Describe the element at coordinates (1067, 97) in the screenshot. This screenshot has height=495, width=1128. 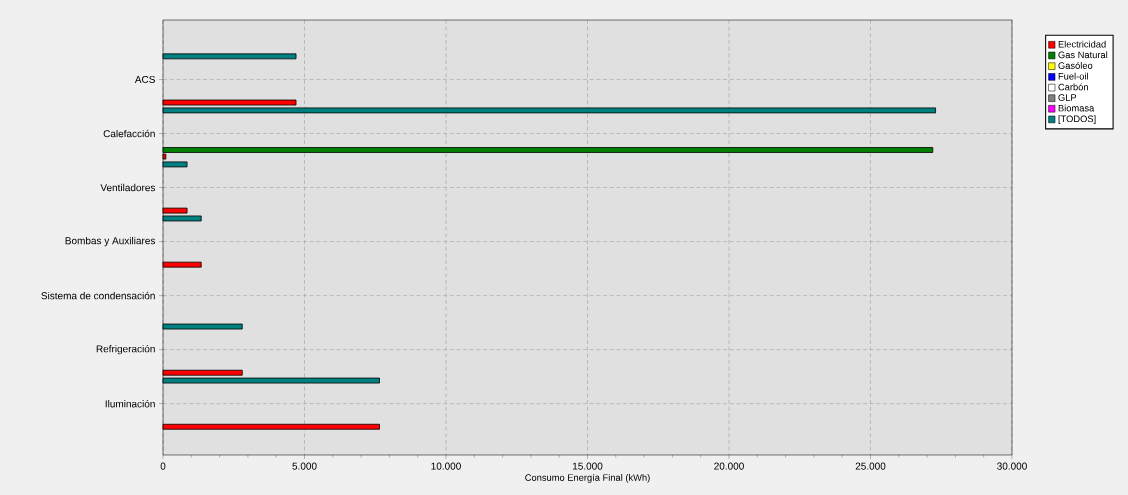
I see `legend-label: GLP` at that location.